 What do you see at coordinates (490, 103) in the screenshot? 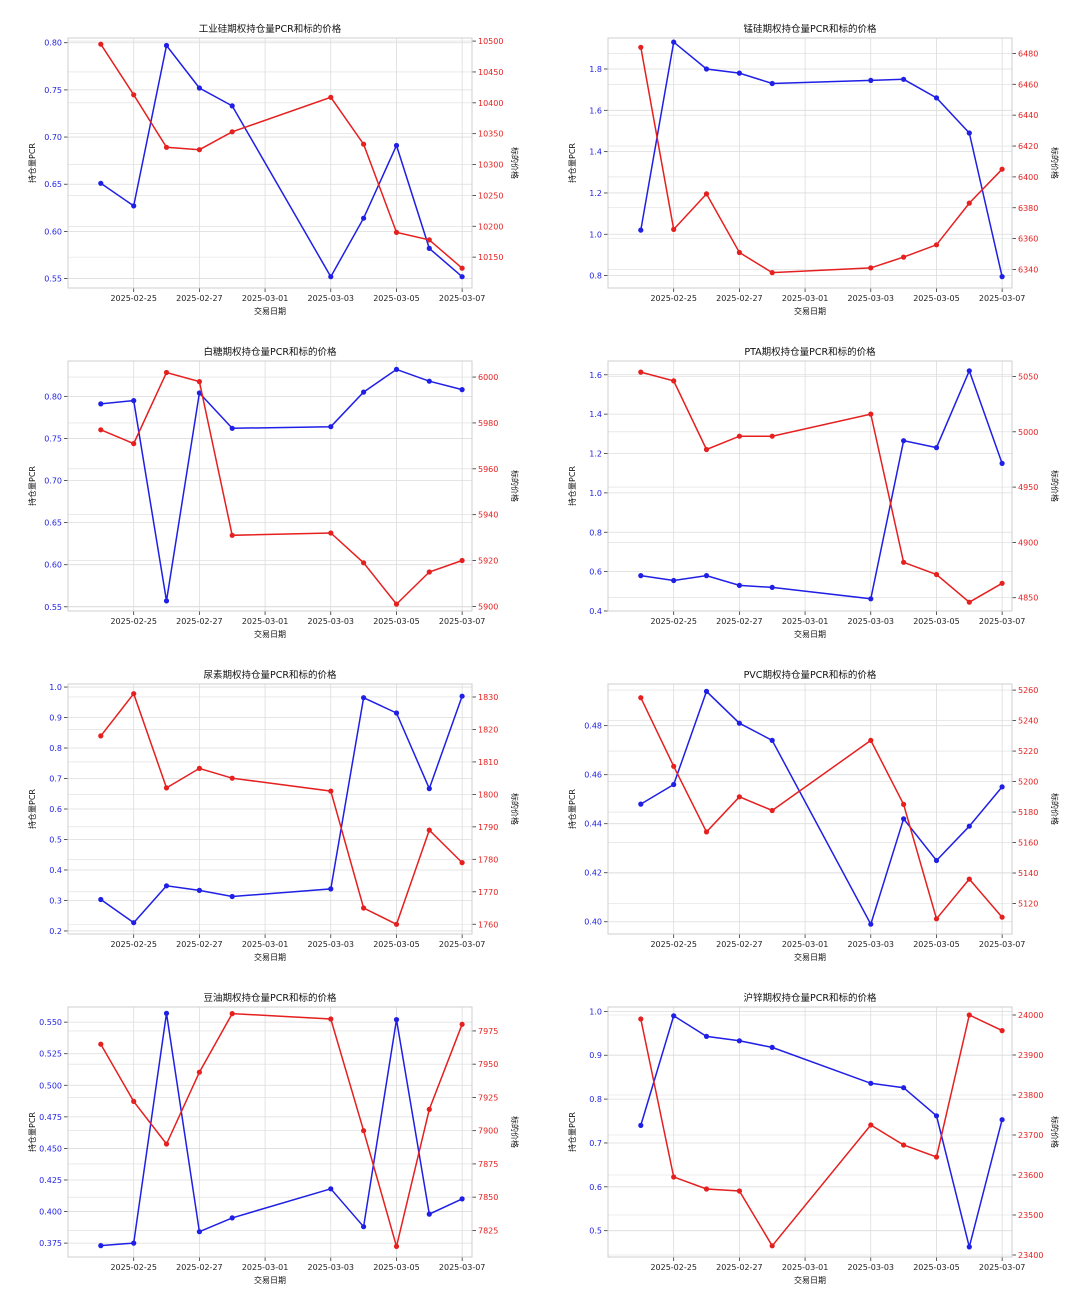
I see `y2-tick-label: 10400` at bounding box center [490, 103].